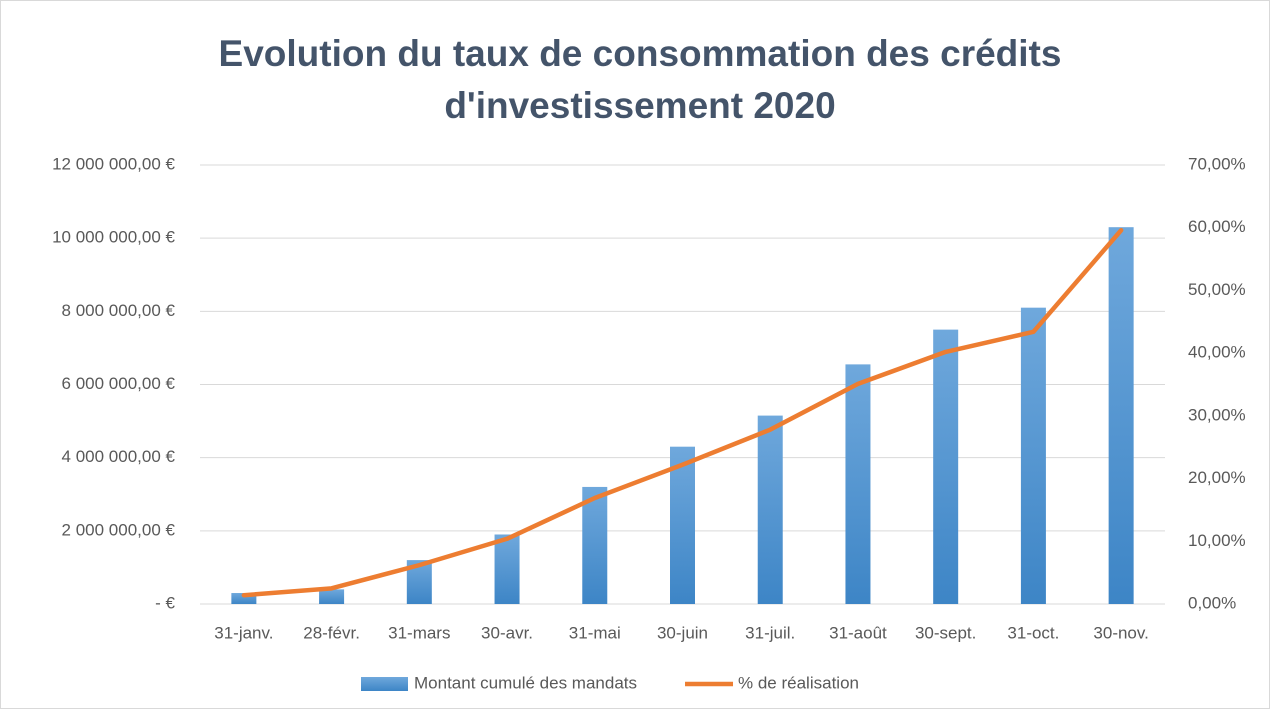 The height and width of the screenshot is (709, 1270). I want to click on y-tick-label: 2 000 000,00 €, so click(119, 529).